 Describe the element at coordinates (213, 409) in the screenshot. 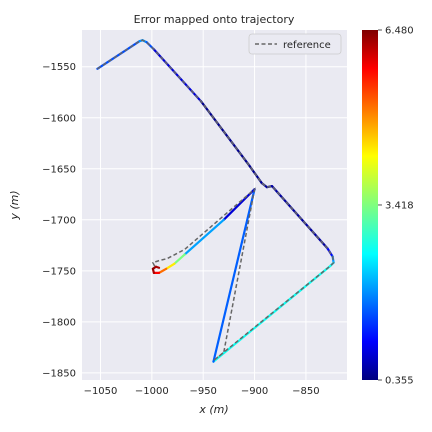

I see `x-axis-label: x (m)` at that location.